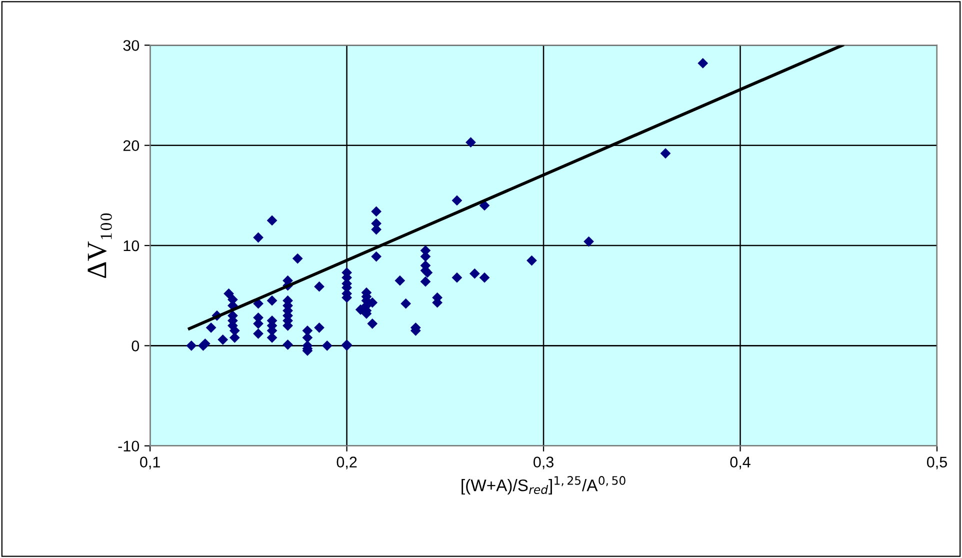 This screenshot has height=558, width=962. I want to click on x-tick-label: 0,3, so click(544, 463).